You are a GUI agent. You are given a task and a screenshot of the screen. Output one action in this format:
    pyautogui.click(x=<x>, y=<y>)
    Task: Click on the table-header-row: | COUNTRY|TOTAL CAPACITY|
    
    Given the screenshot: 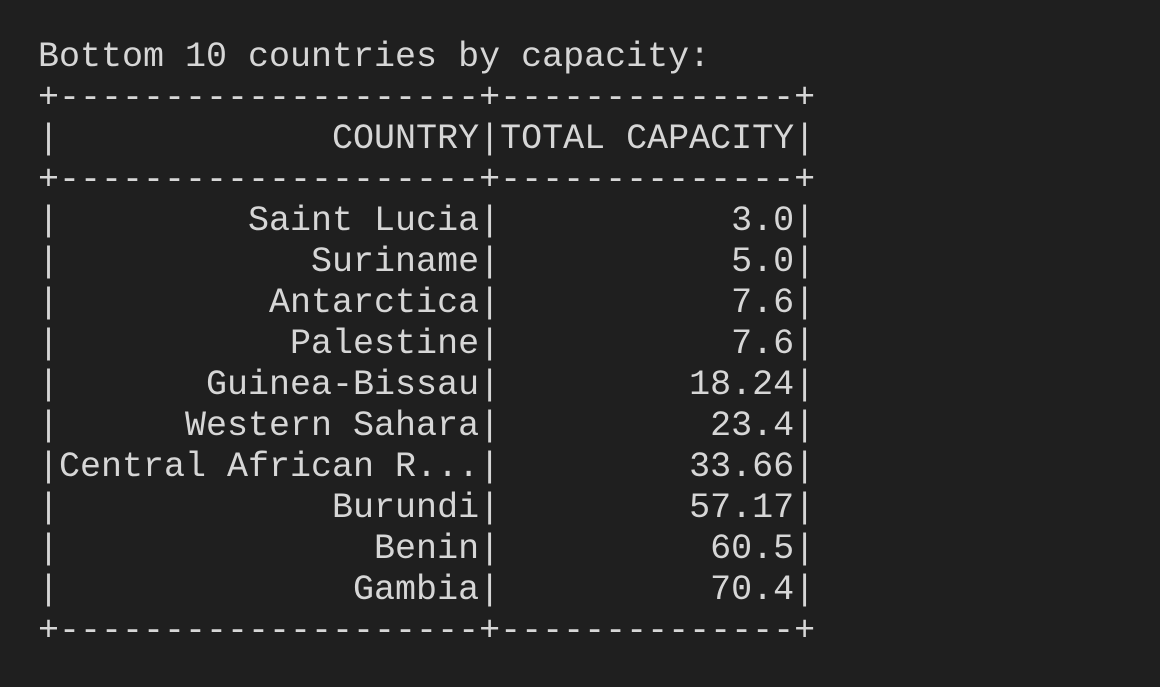 What is the action you would take?
    pyautogui.click(x=427, y=139)
    